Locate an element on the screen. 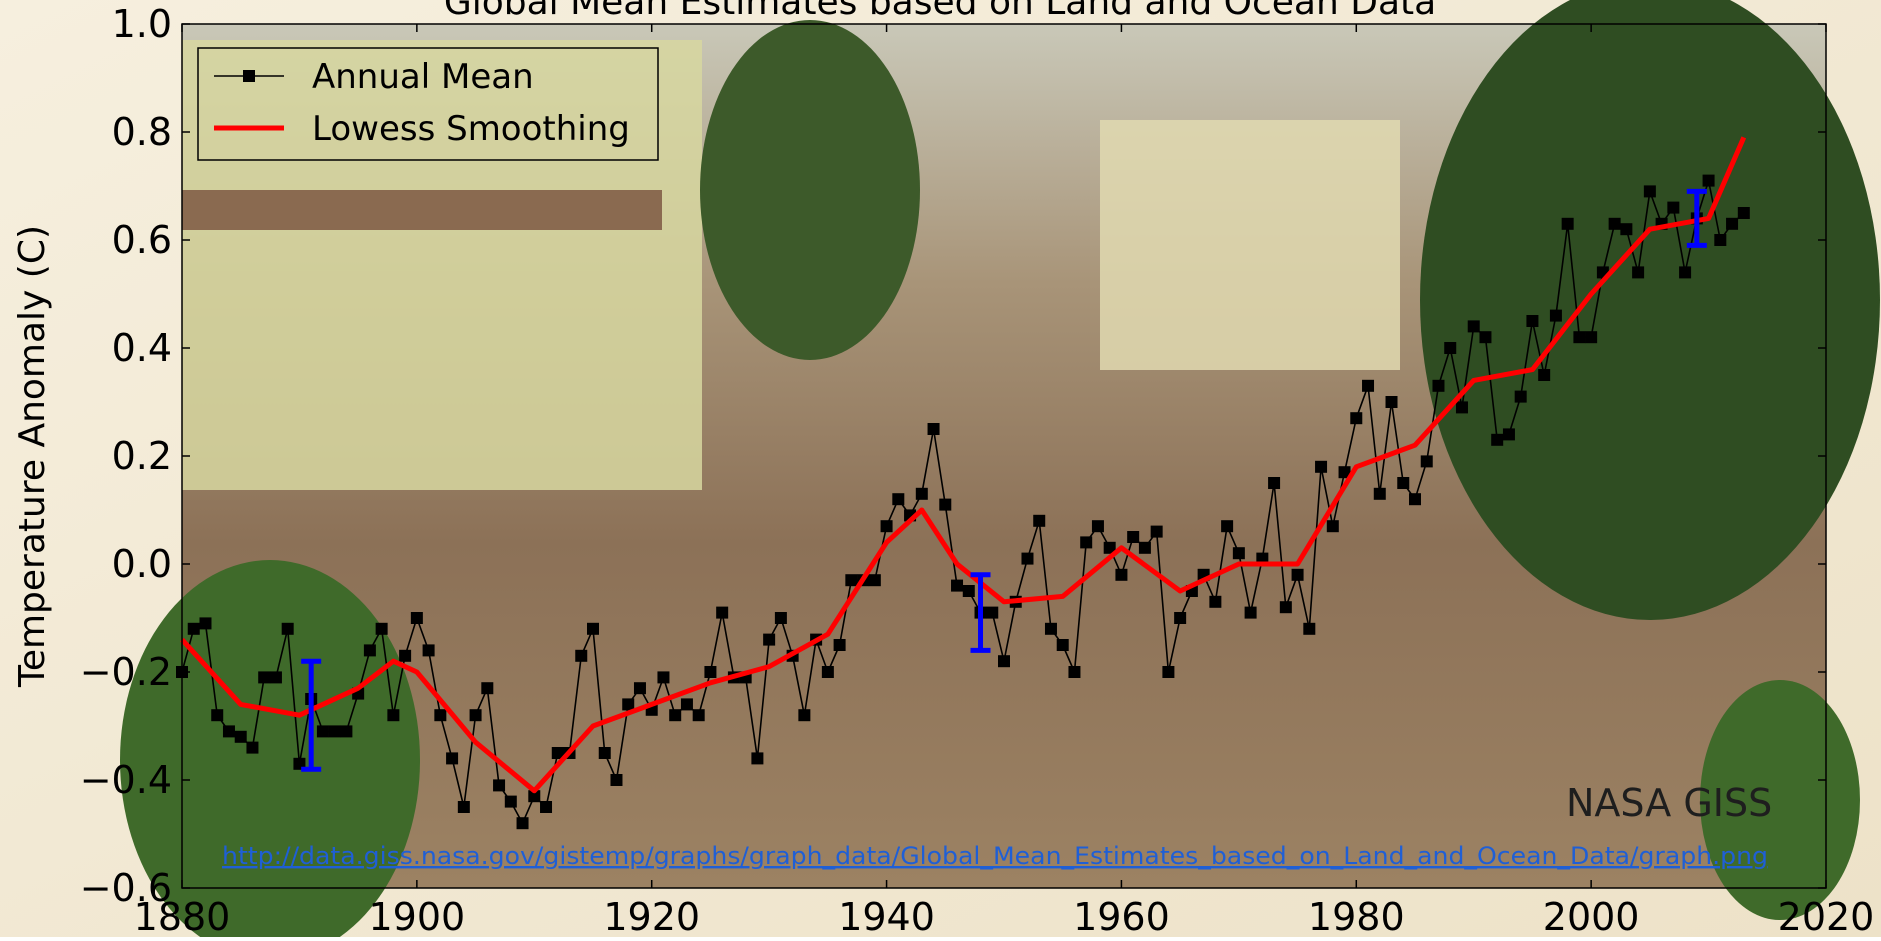 The image size is (1881, 941). x-tick-label: 2020 is located at coordinates (1826, 916).